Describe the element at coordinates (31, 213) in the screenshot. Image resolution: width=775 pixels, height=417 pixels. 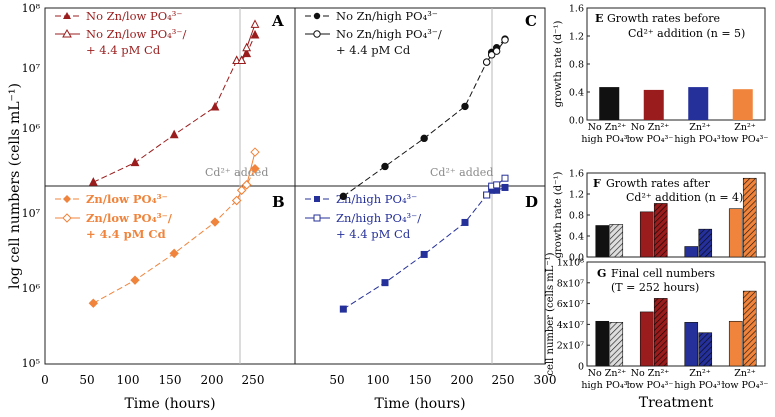
I see `y-tick-bottom-1e7: 10⁷` at that location.